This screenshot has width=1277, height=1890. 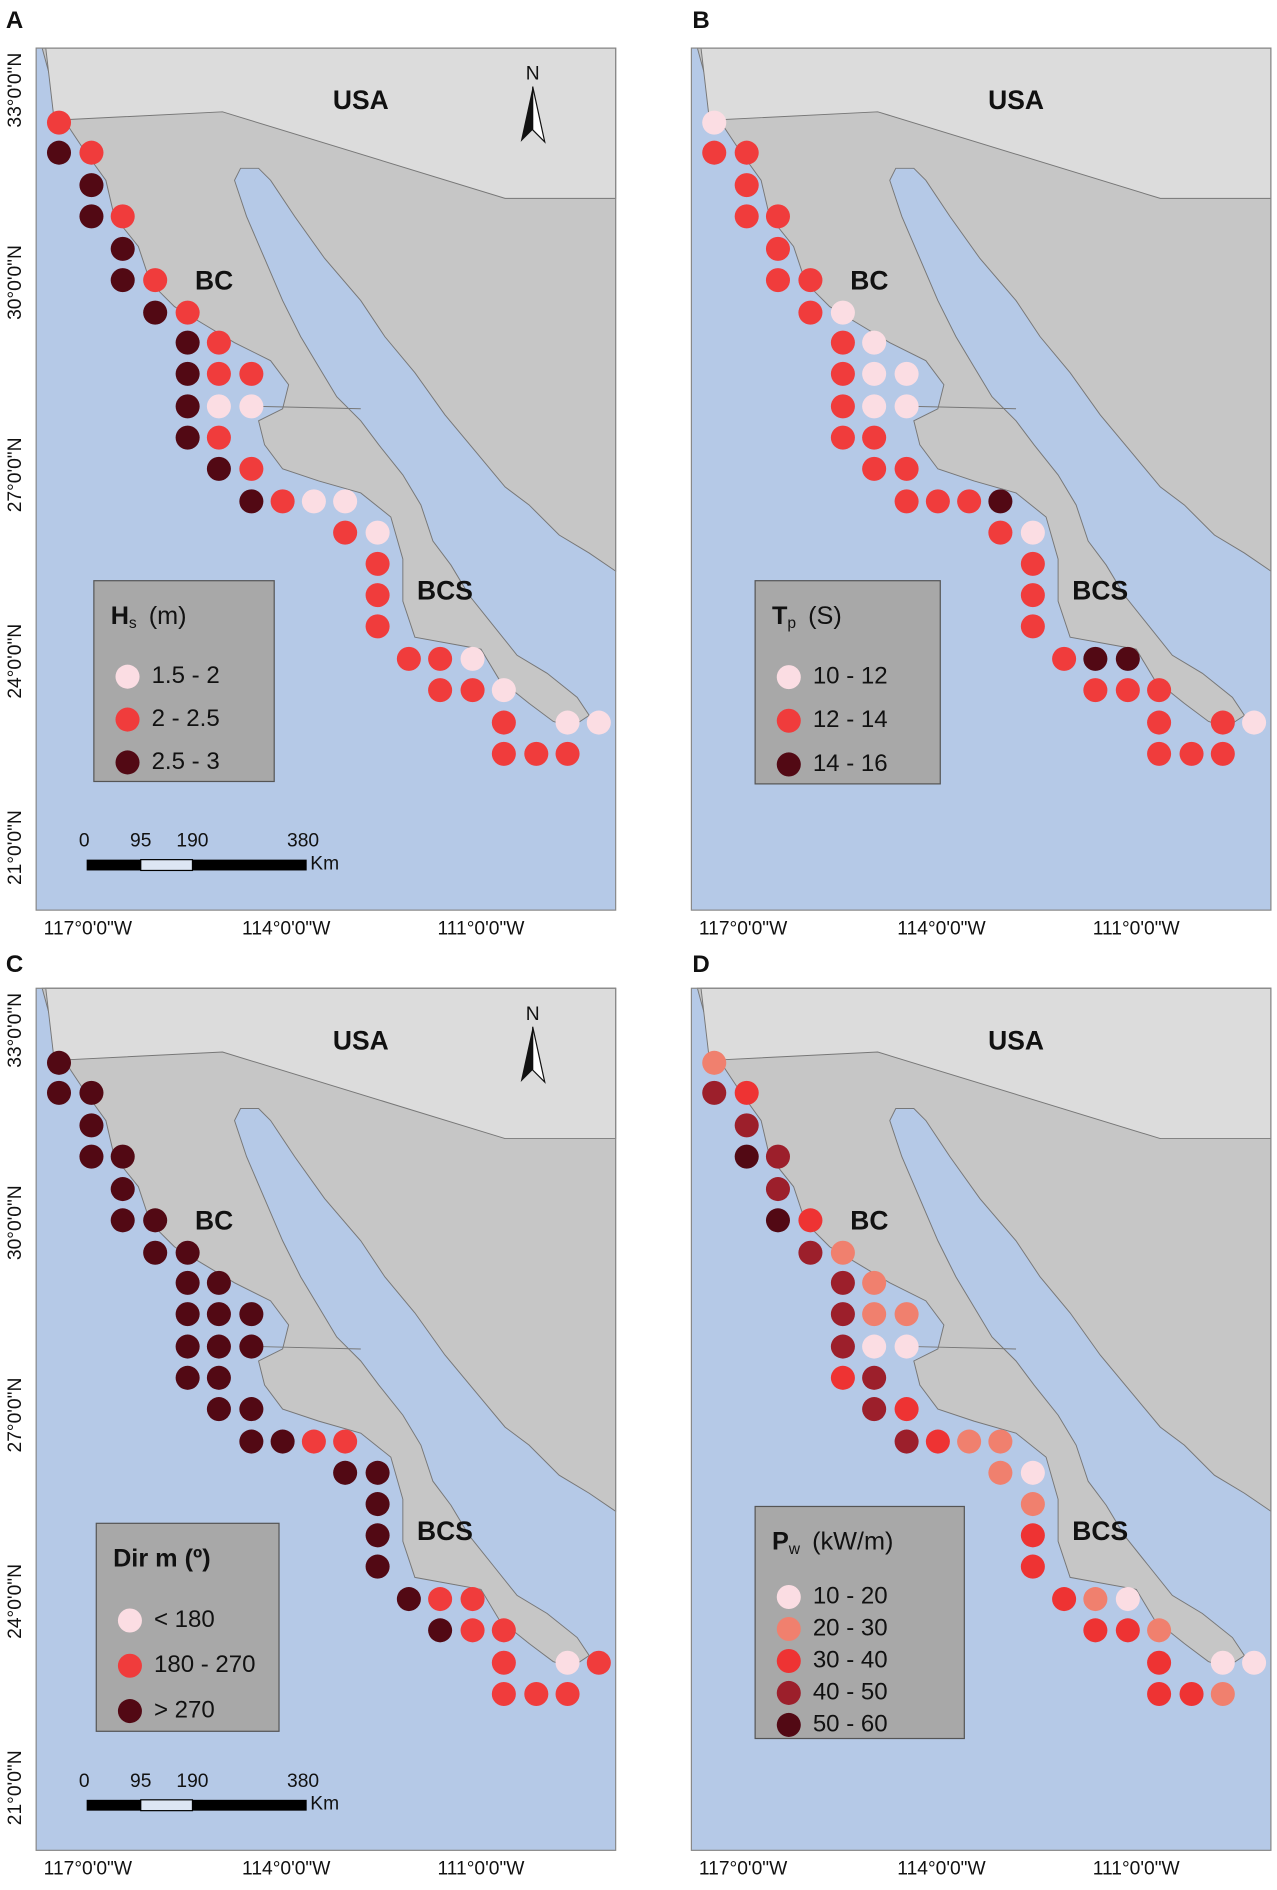 What do you see at coordinates (700, 964) in the screenshot?
I see `panel-label: D` at bounding box center [700, 964].